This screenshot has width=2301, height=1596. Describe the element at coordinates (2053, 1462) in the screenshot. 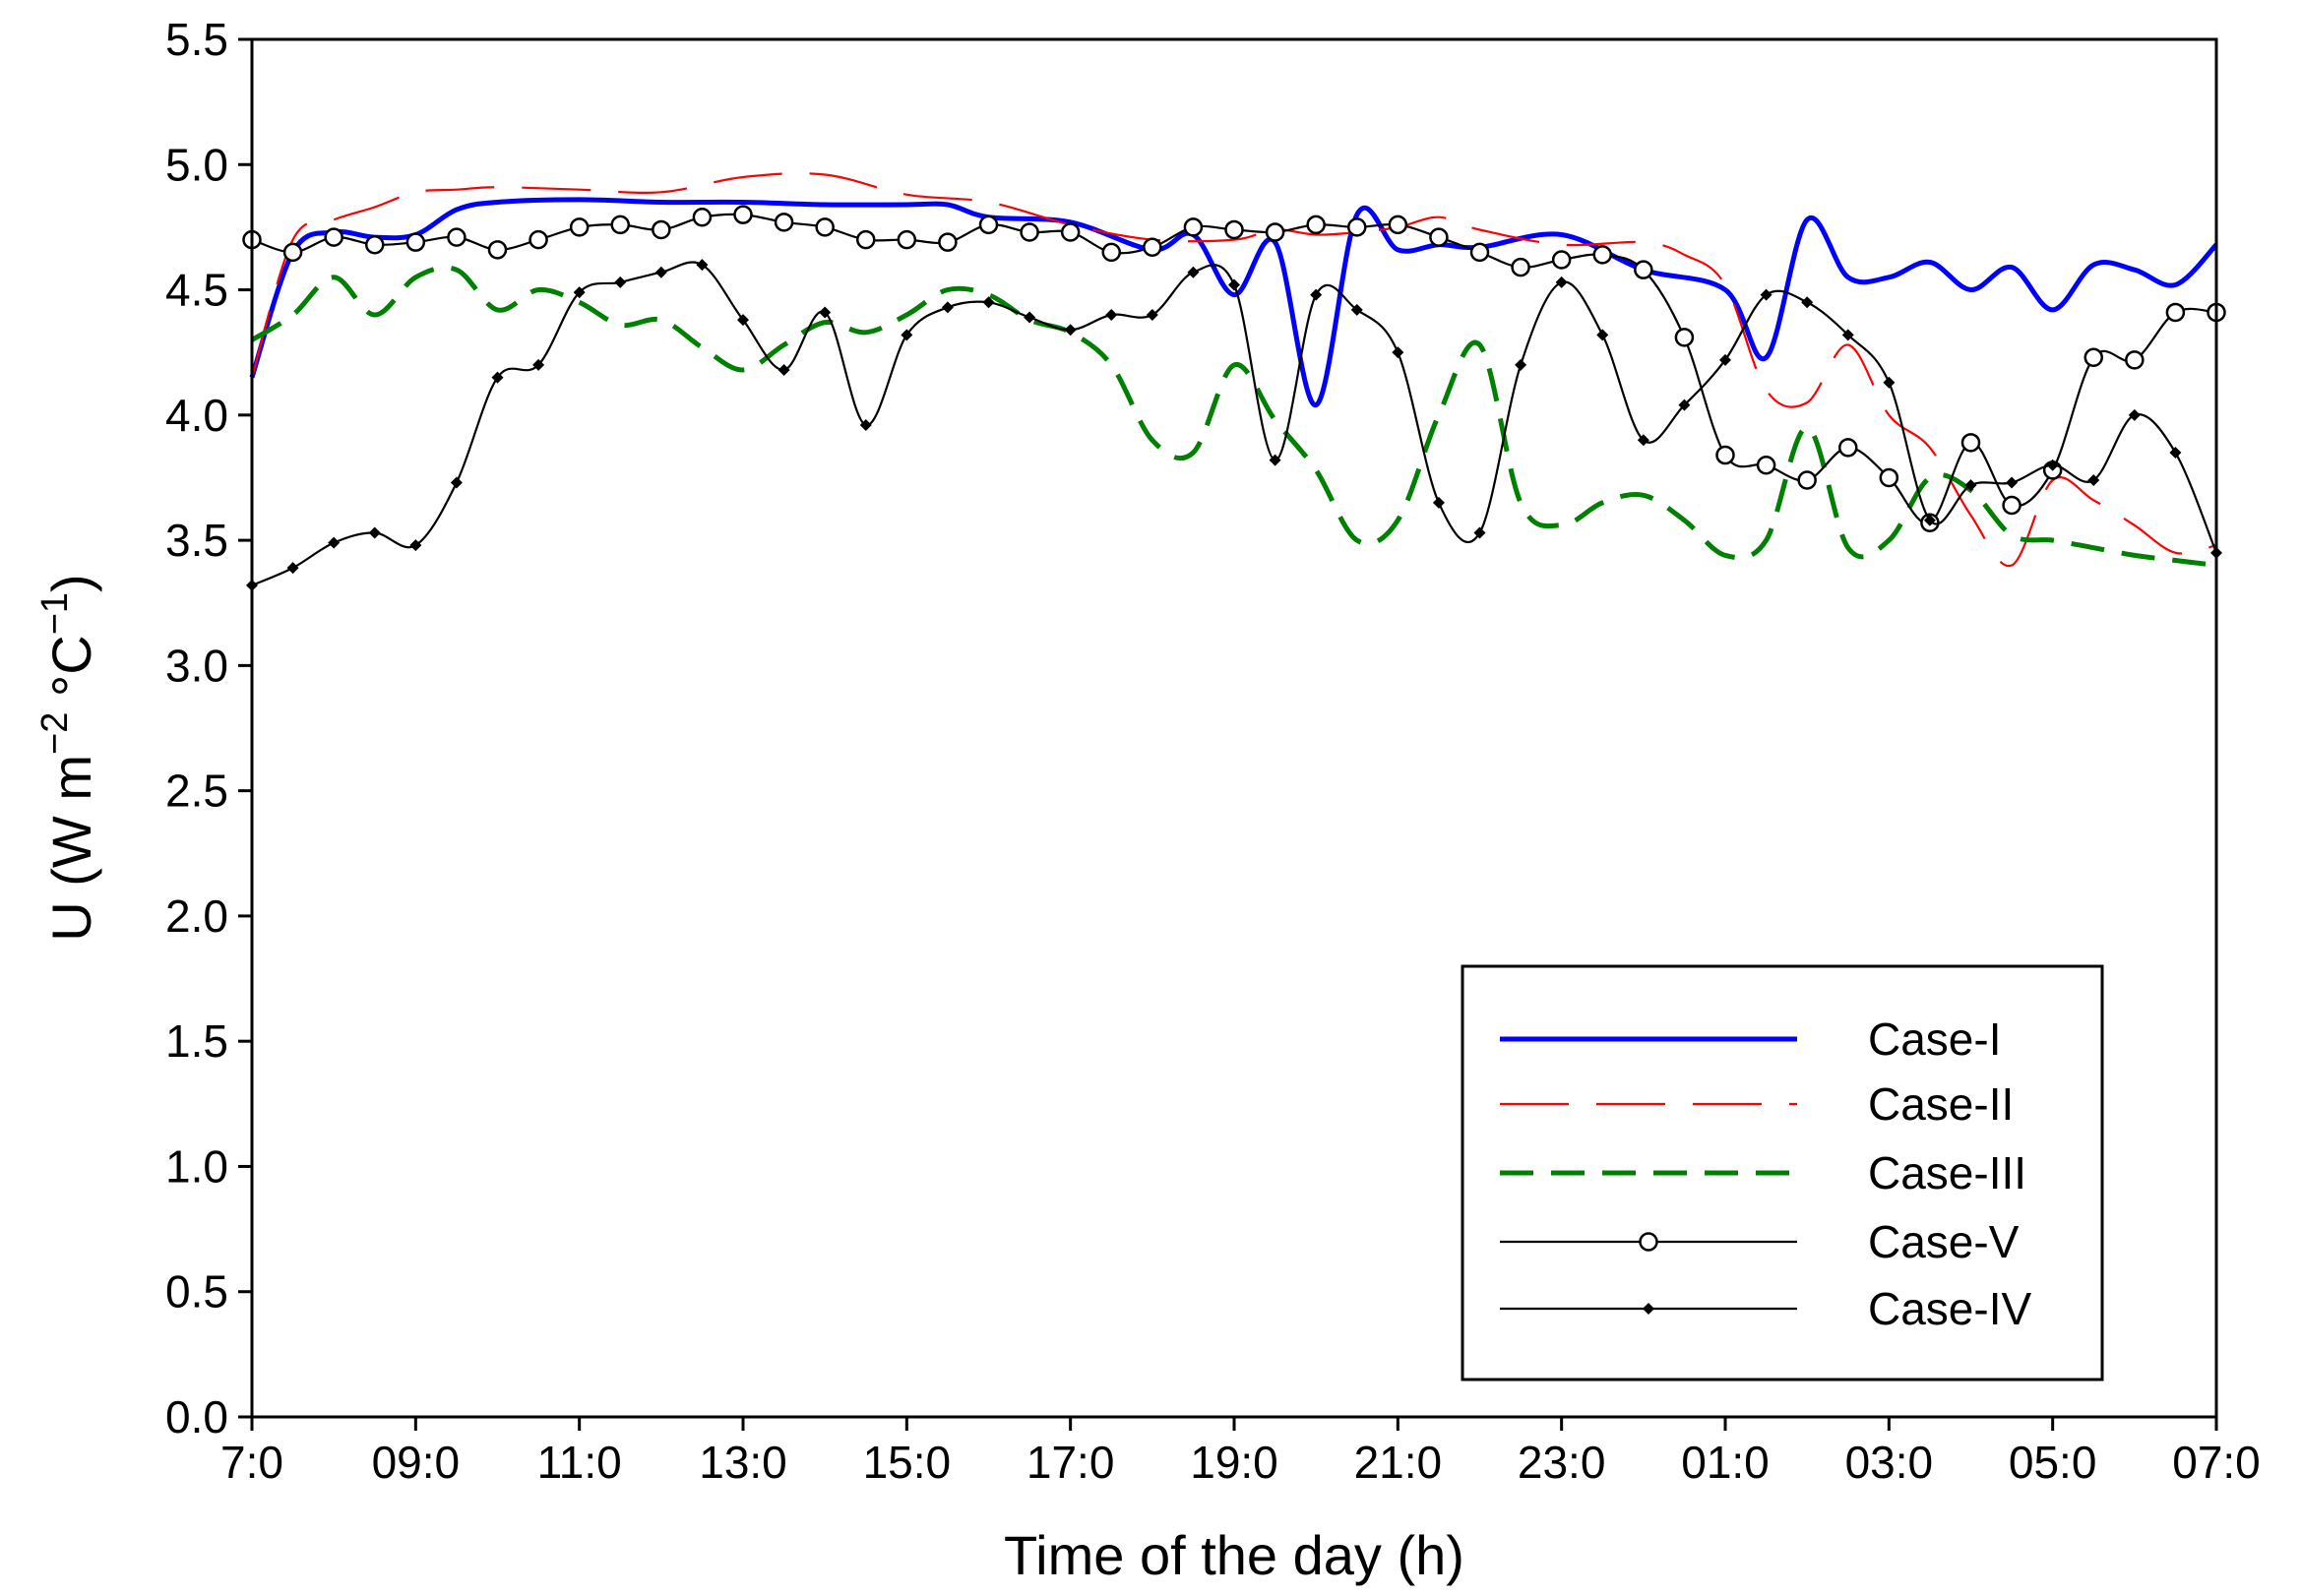

I see `x-tick-label: 05:0` at that location.